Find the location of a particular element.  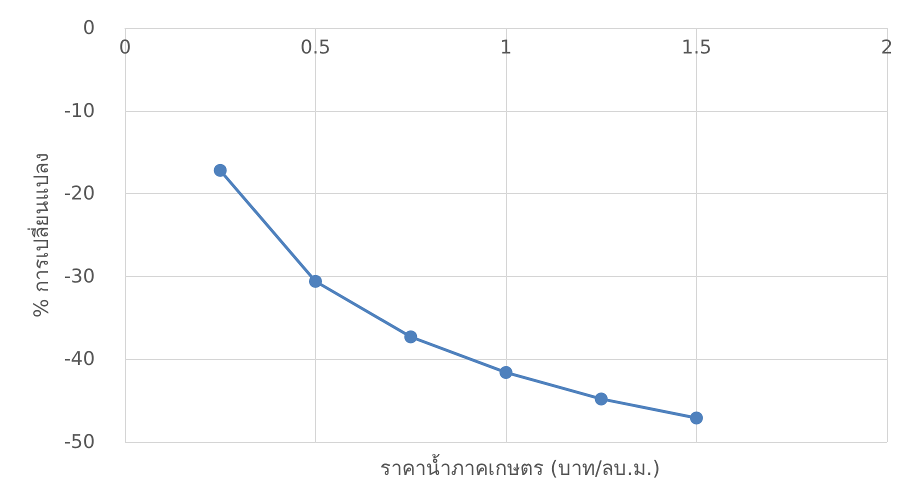

x-tick-label: 2 is located at coordinates (887, 47).